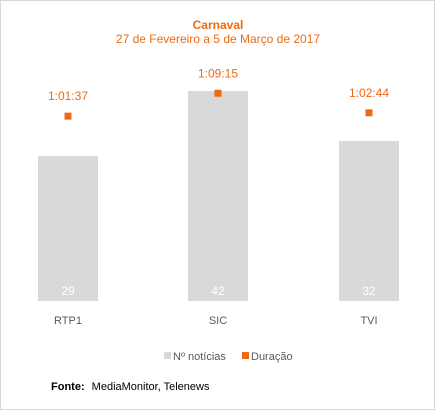  Describe the element at coordinates (369, 93) in the screenshot. I see `duration-value-label: 1:02:44` at that location.